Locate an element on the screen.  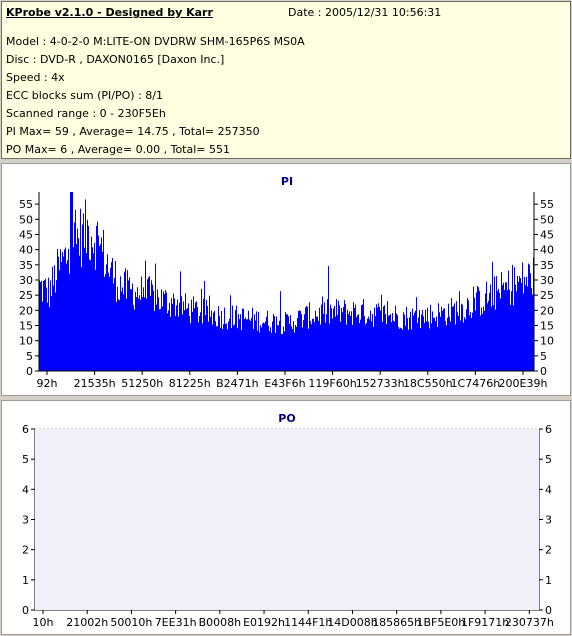
pi-x-tick-label: 152733h is located at coordinates (380, 383).